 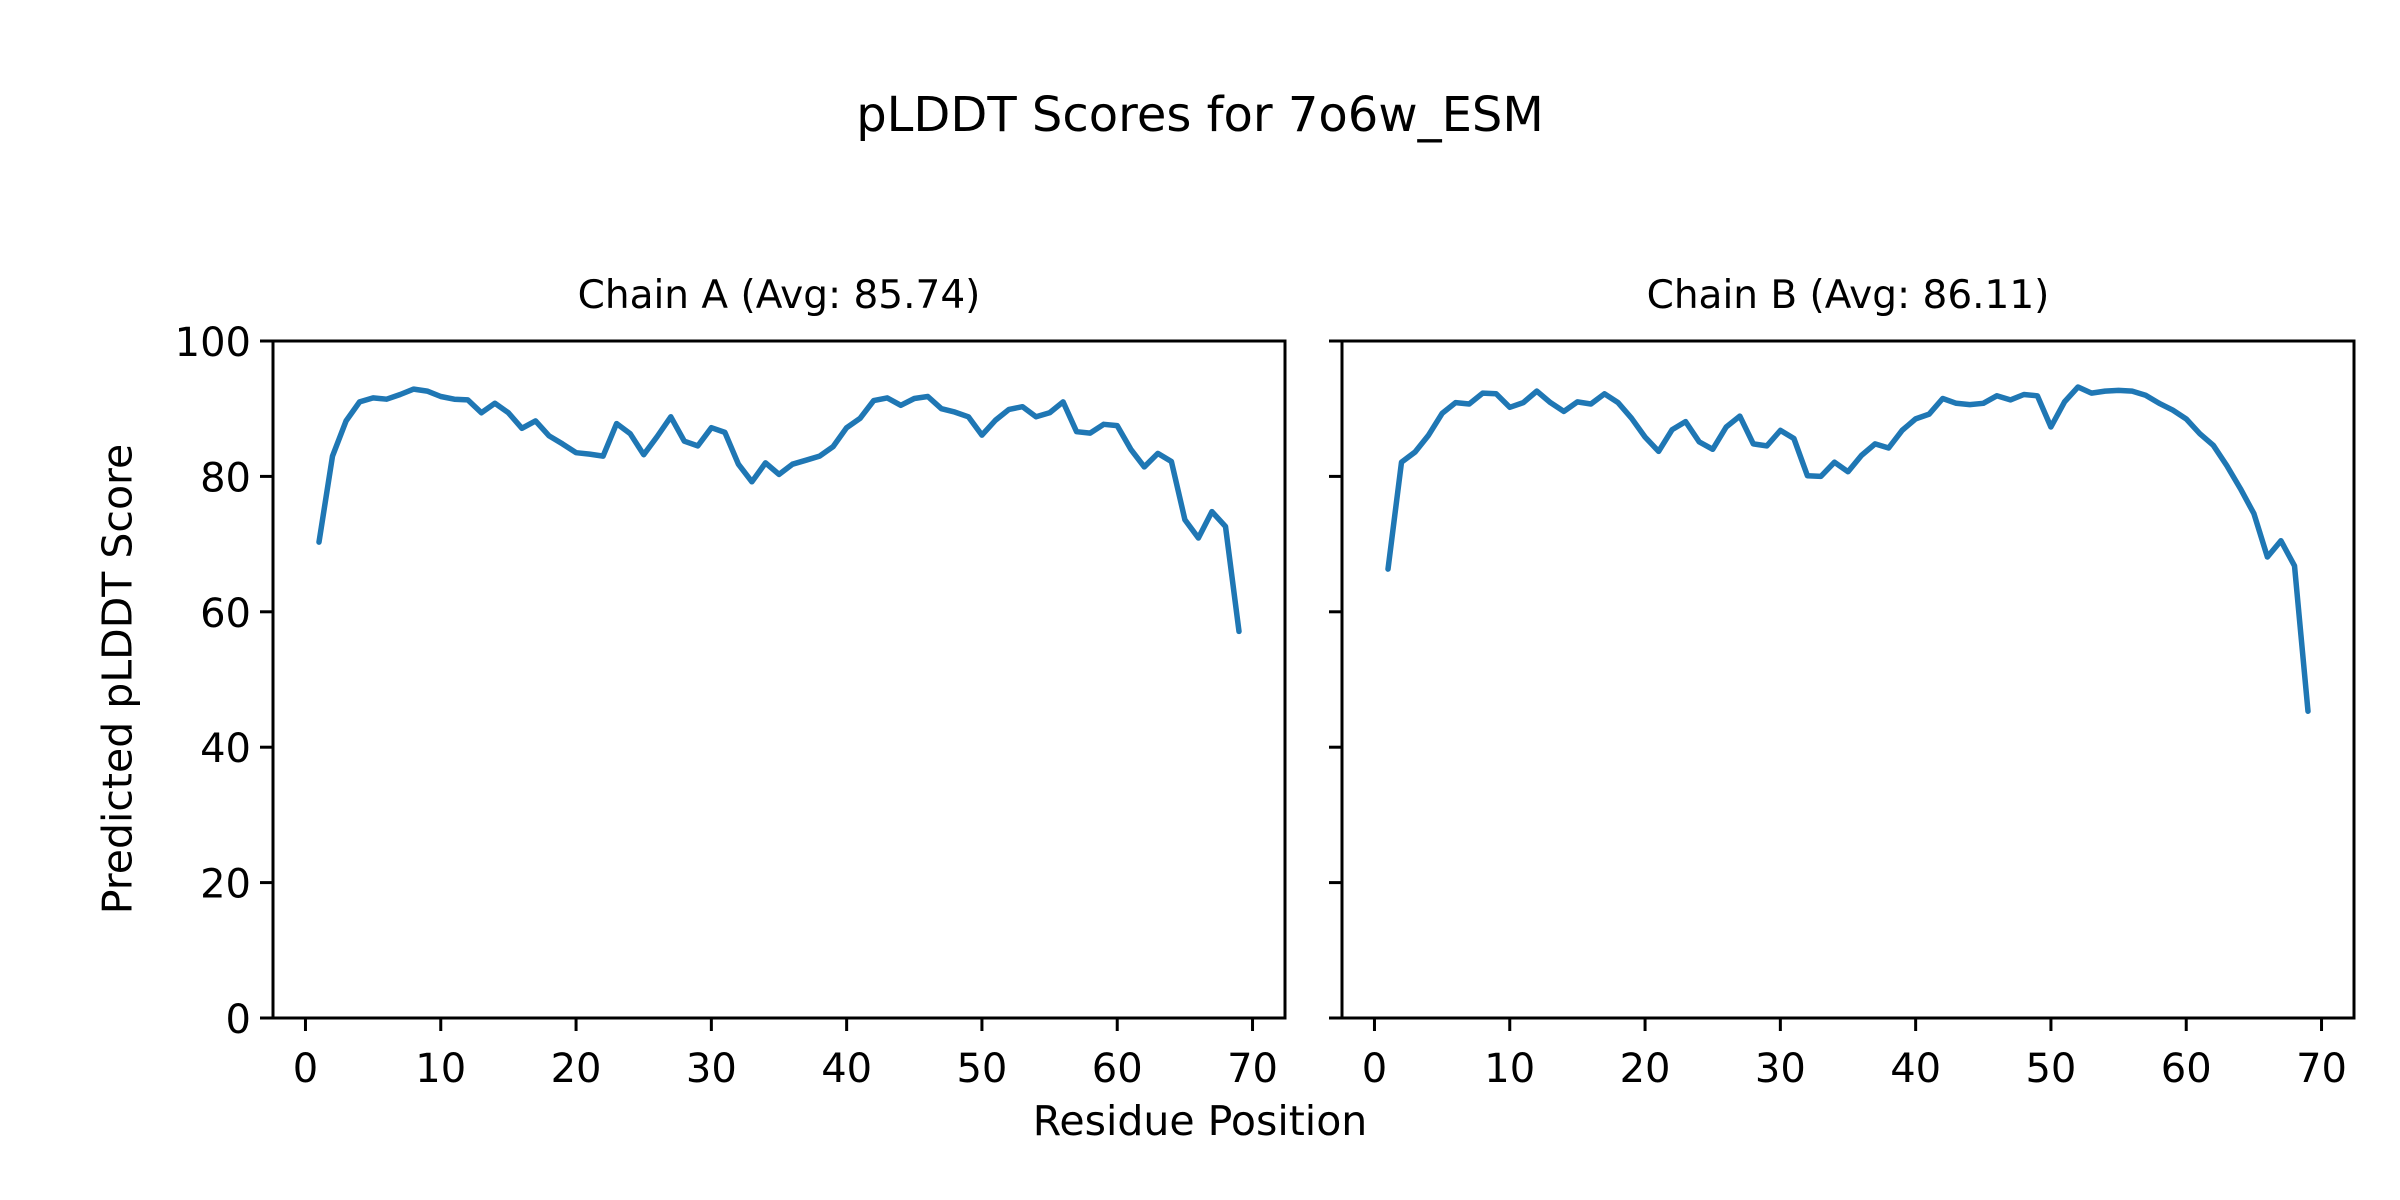 What do you see at coordinates (225, 478) in the screenshot?
I see `y-tick-label: 80` at bounding box center [225, 478].